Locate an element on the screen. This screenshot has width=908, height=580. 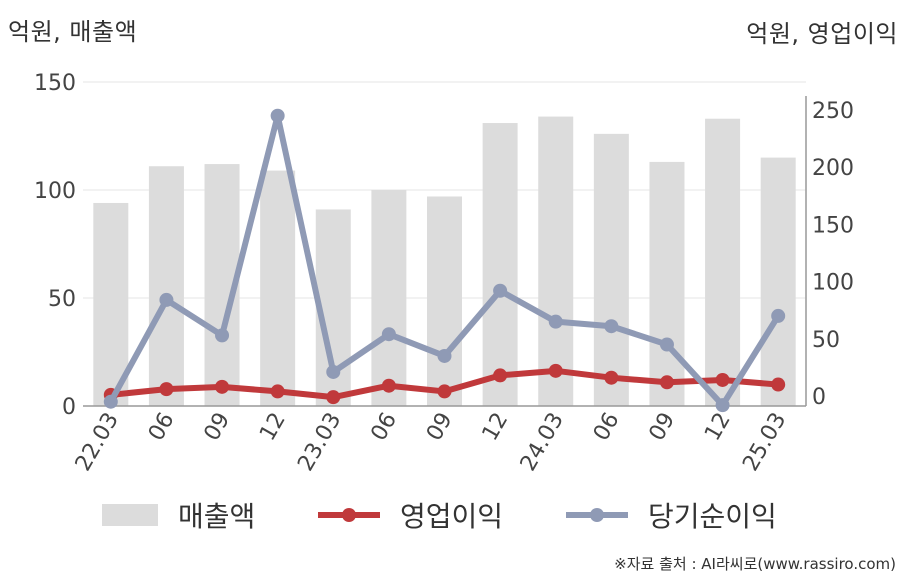
right-y-tick-label: 0 is located at coordinates (819, 397).